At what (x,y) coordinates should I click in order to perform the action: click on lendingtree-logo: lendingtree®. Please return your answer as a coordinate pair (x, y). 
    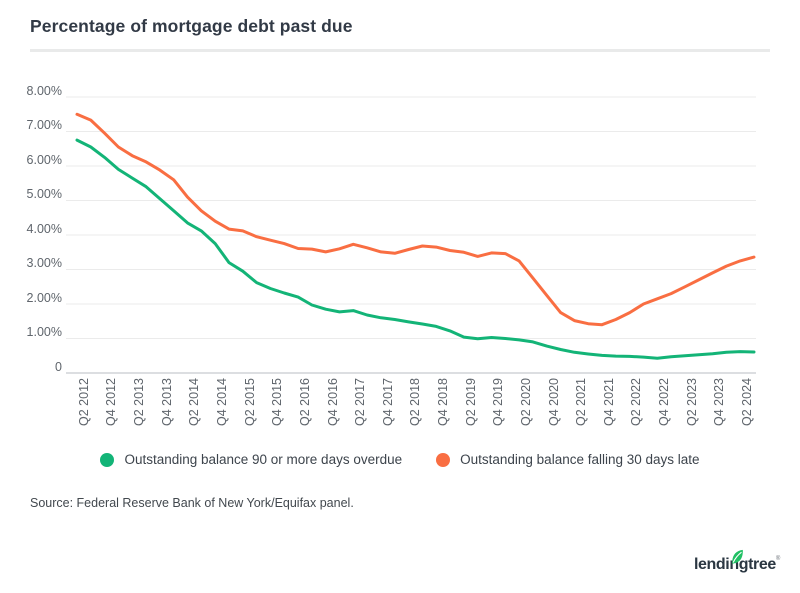
    Looking at the image, I should click on (740, 567).